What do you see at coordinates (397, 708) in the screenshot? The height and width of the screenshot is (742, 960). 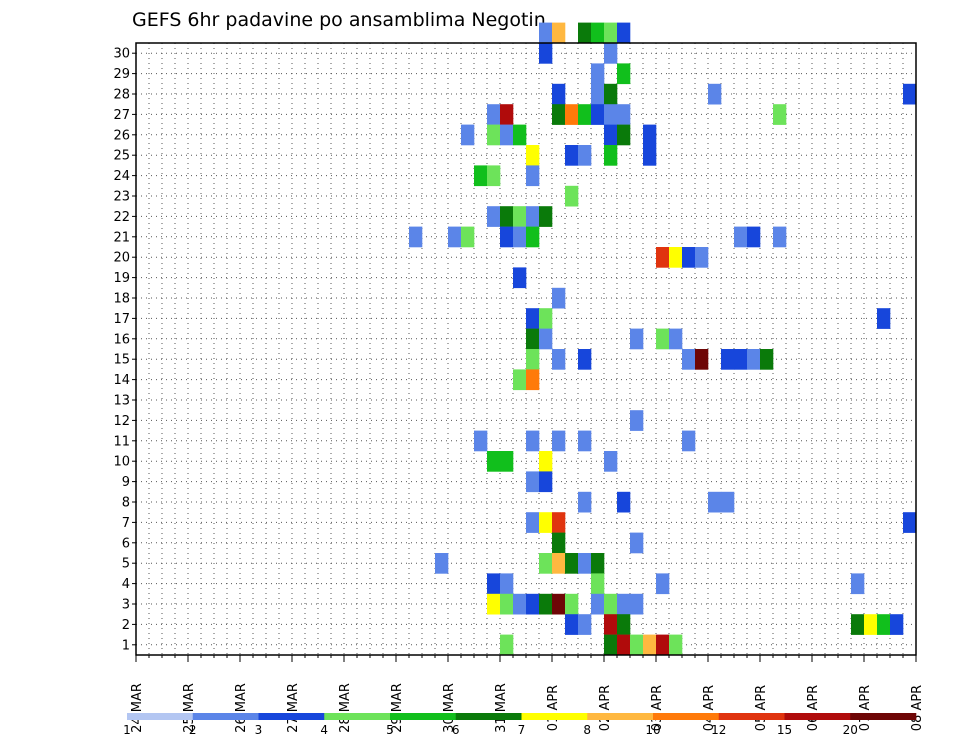 I see `x-tick-label: 29 MAR` at bounding box center [397, 708].